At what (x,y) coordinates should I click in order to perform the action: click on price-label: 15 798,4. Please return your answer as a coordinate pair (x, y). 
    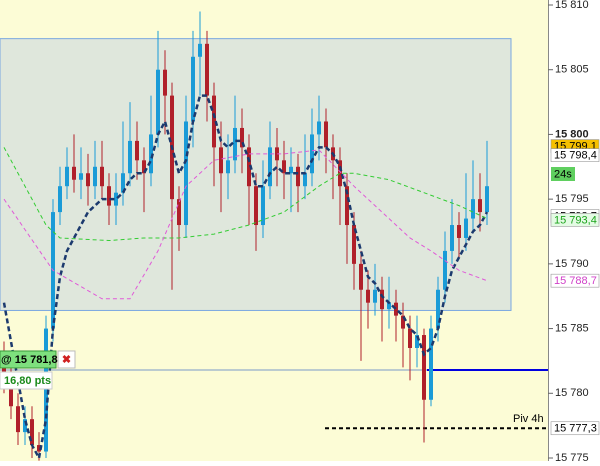
    Looking at the image, I should click on (575, 156).